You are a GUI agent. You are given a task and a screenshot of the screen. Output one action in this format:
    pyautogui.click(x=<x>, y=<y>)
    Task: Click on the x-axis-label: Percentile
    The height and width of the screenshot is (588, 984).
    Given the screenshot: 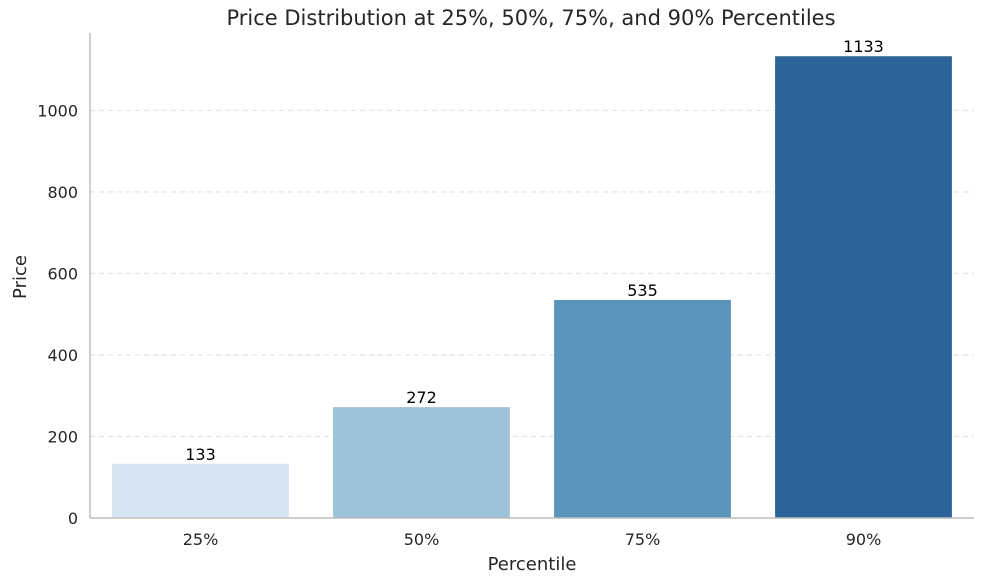 What is the action you would take?
    pyautogui.click(x=532, y=564)
    